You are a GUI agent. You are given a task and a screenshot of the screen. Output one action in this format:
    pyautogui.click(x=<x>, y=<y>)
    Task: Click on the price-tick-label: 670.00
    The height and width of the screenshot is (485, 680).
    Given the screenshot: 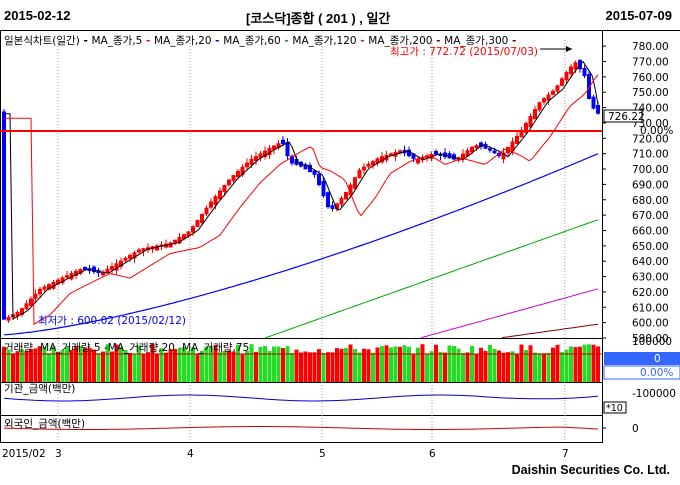 What is the action you would take?
    pyautogui.click(x=650, y=216)
    